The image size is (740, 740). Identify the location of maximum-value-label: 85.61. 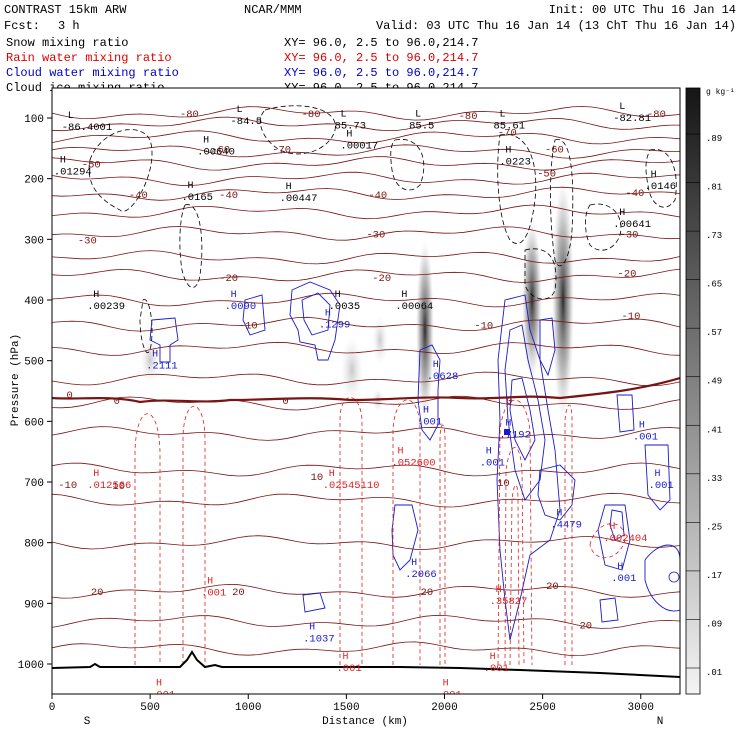
(509, 126).